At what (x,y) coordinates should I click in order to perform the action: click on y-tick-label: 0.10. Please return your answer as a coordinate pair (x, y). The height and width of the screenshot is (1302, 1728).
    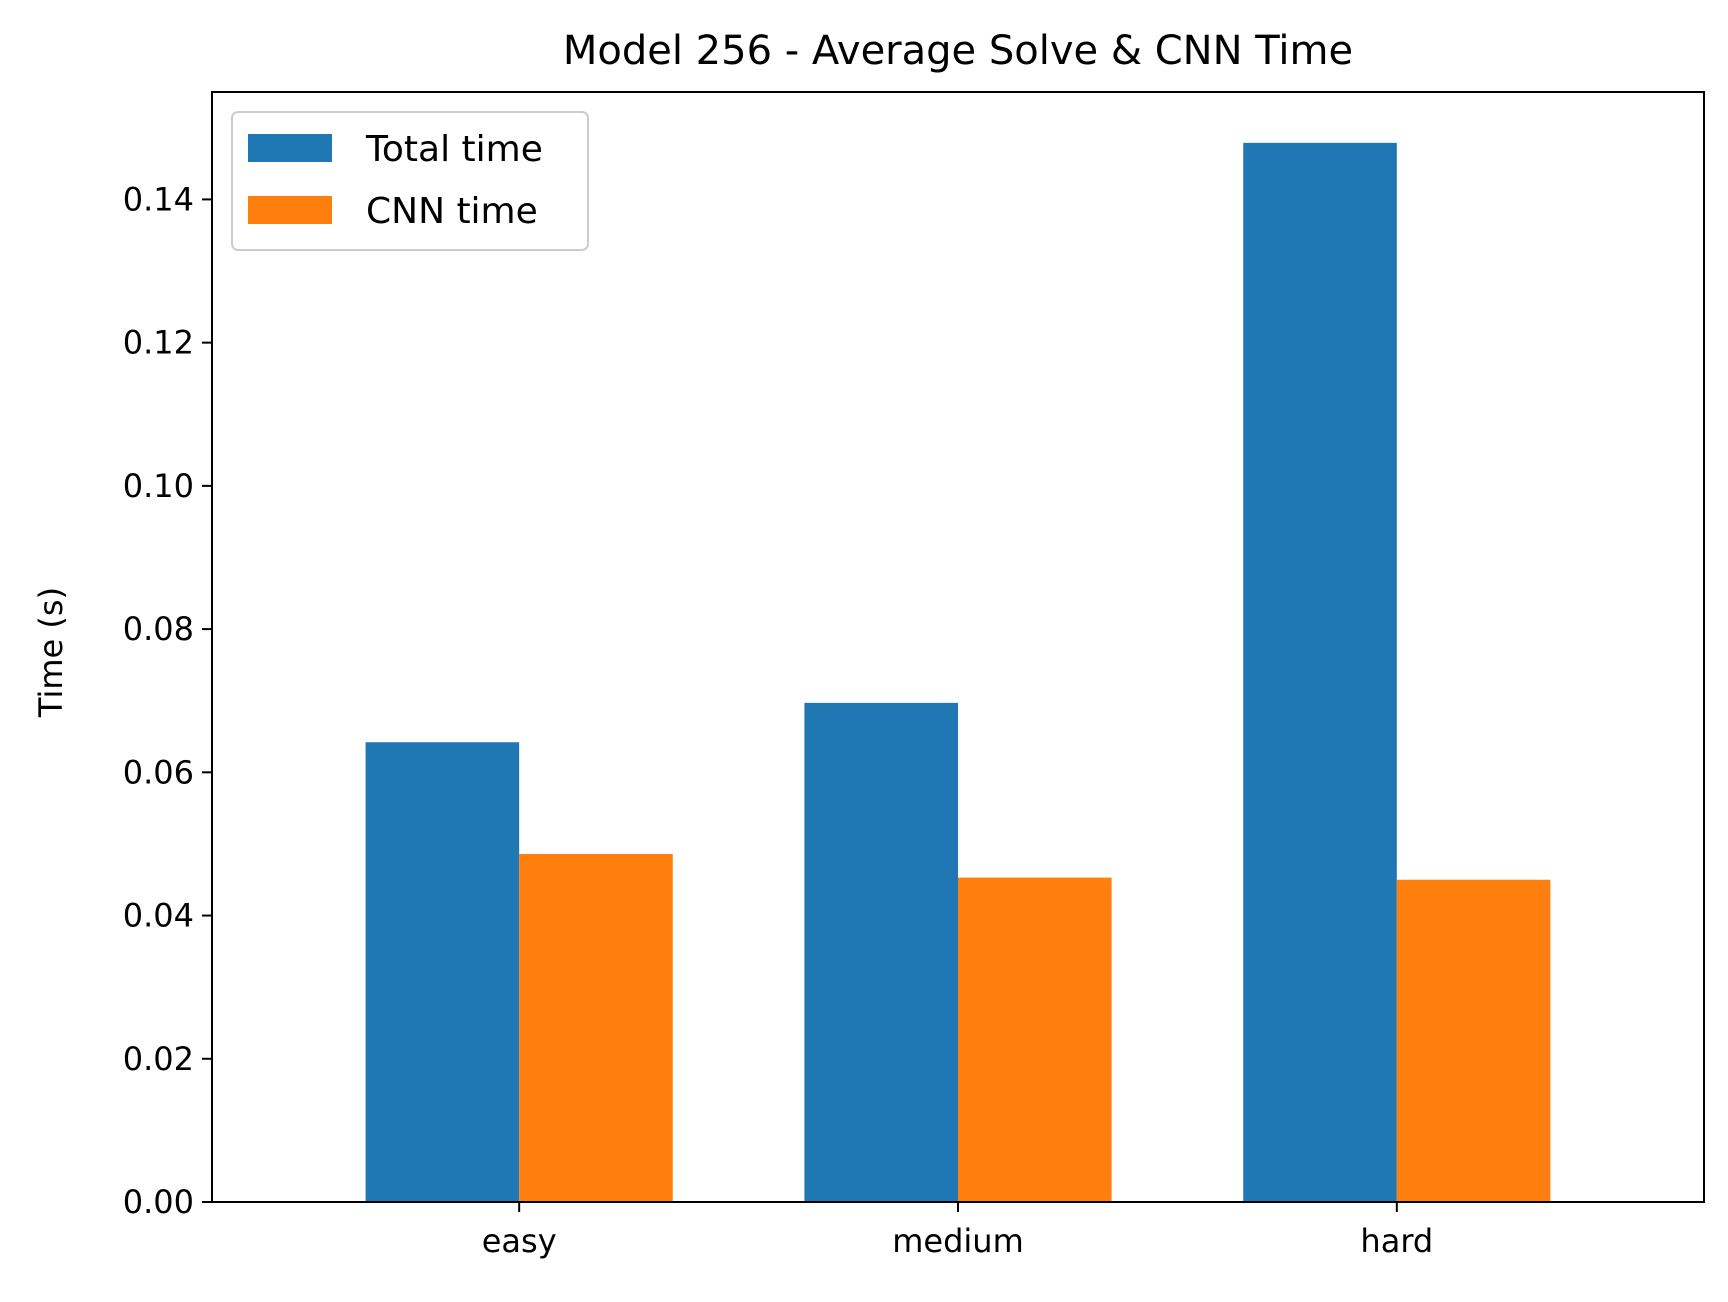
    Looking at the image, I should click on (158, 486).